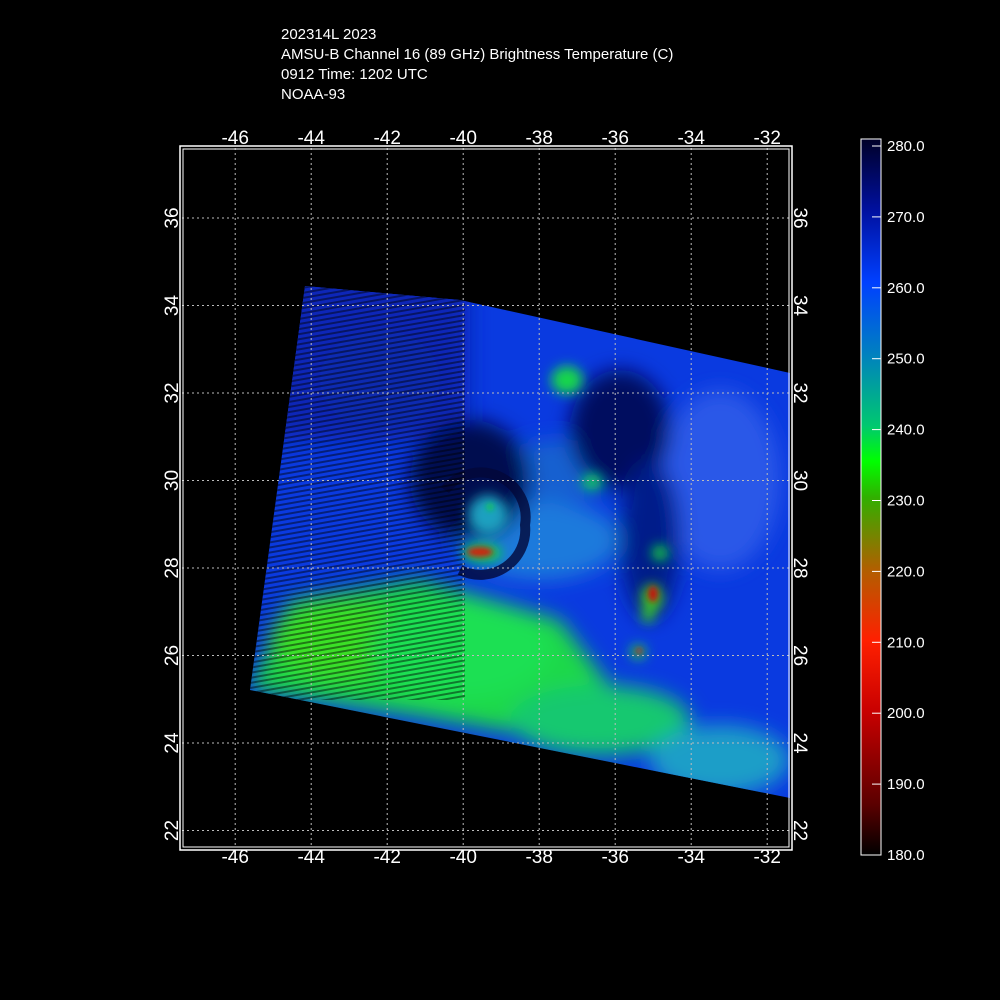 Image resolution: width=1000 pixels, height=1000 pixels. I want to click on lon-tick-label-top: -36, so click(614, 138).